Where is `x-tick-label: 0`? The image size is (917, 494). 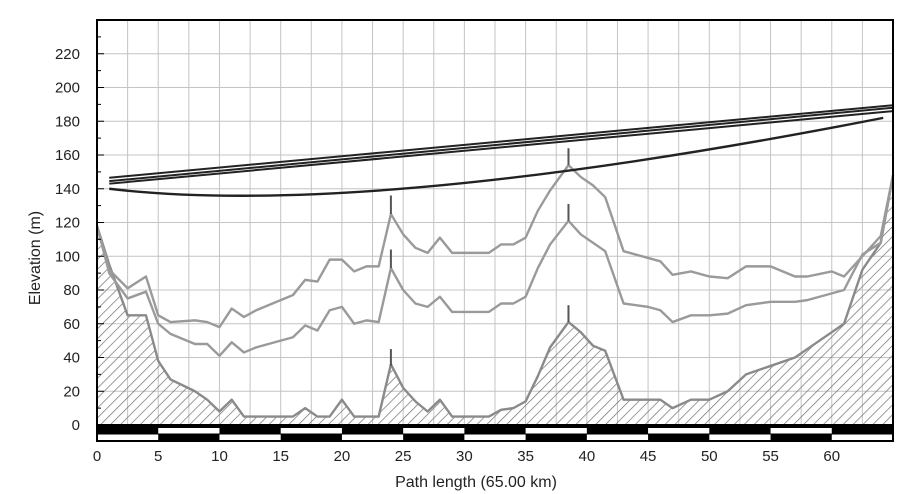 x-tick-label: 0 is located at coordinates (97, 456).